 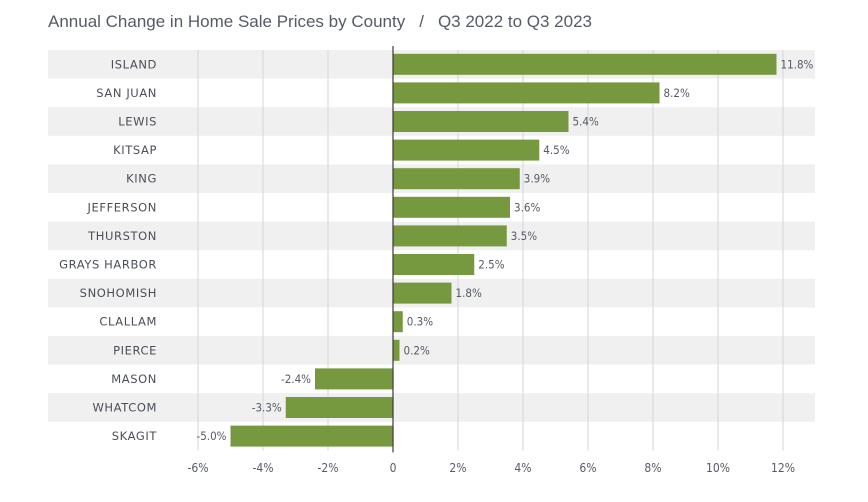 I want to click on bar-clallam, so click(x=398, y=322).